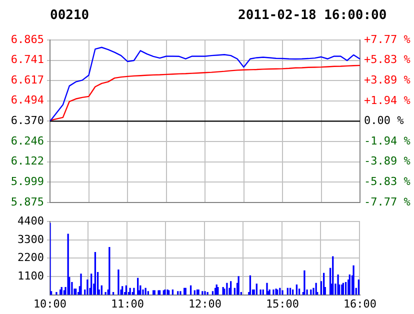  What do you see at coordinates (387, 201) in the screenshot?
I see `y2-tick-label: -7.77 %` at bounding box center [387, 201].